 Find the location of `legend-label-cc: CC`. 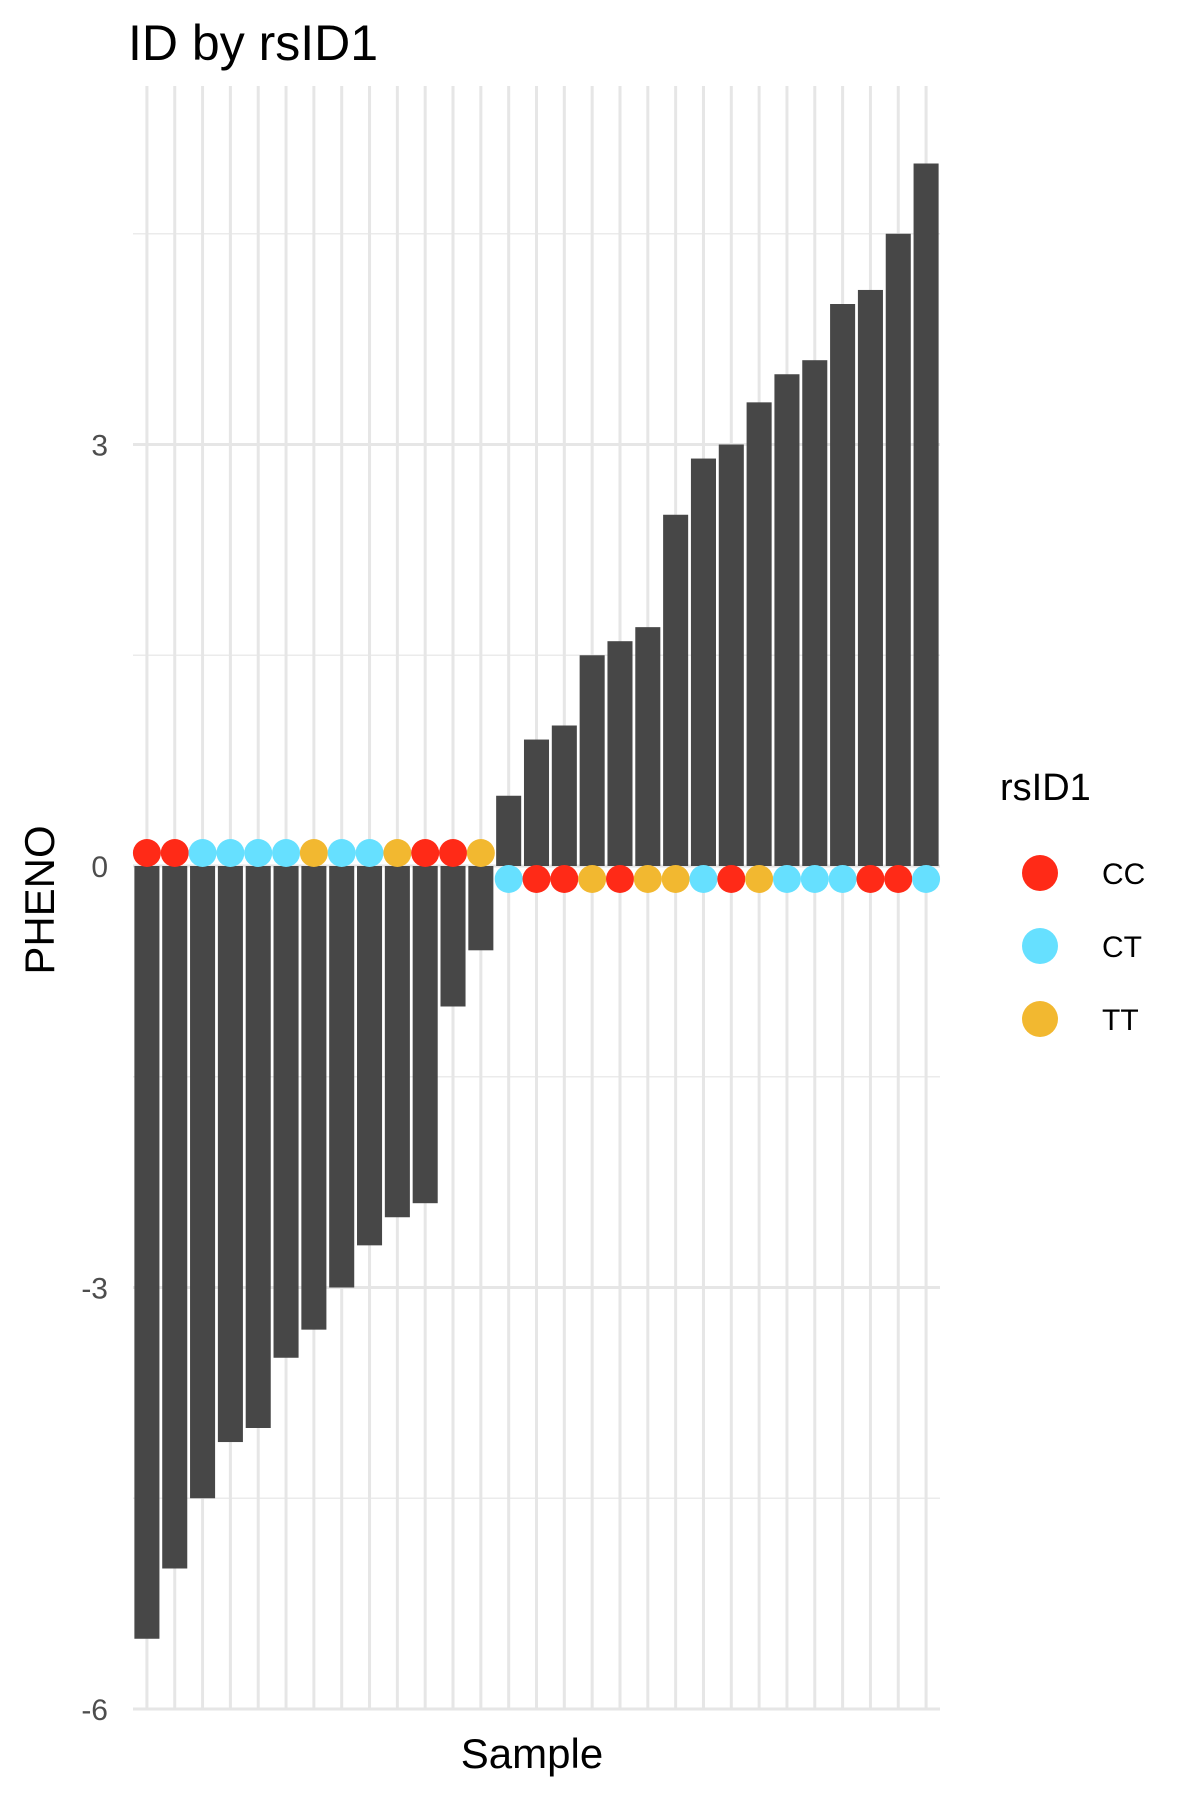

legend-label-cc: CC is located at coordinates (1123, 874).